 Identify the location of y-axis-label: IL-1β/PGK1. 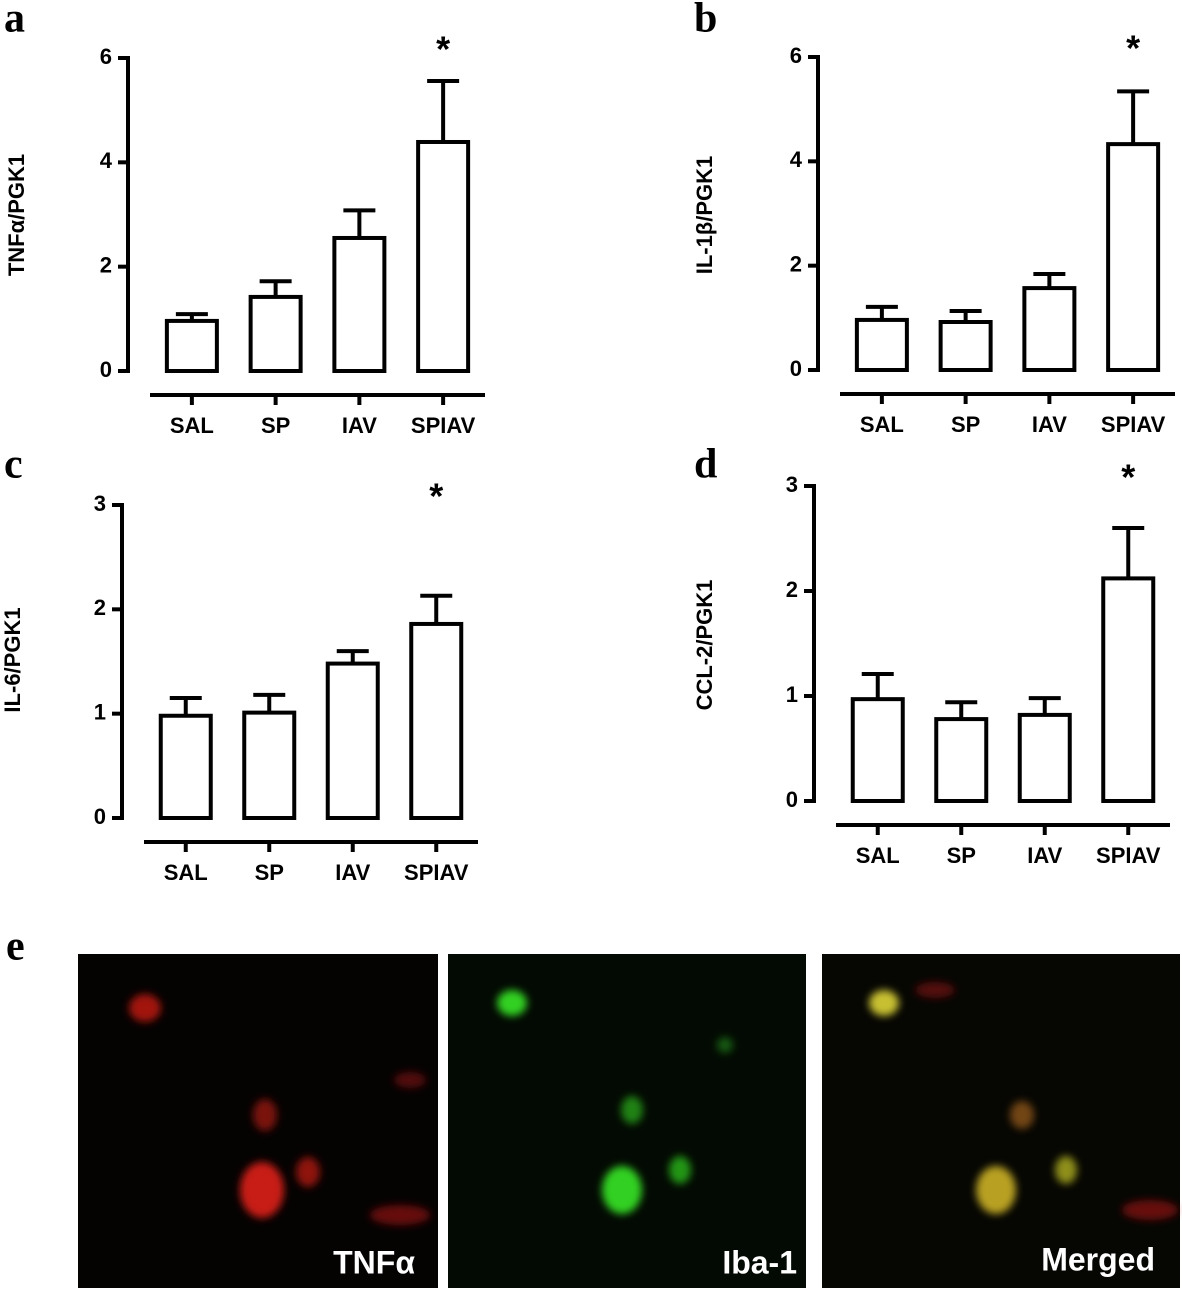
(704, 215).